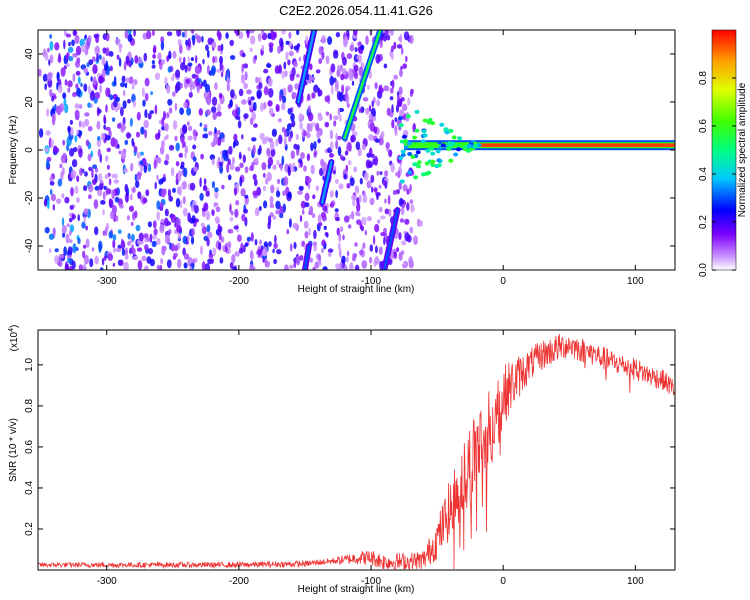 This screenshot has height=600, width=750. Describe the element at coordinates (239, 281) in the screenshot. I see `x-tick-label: -200` at that location.